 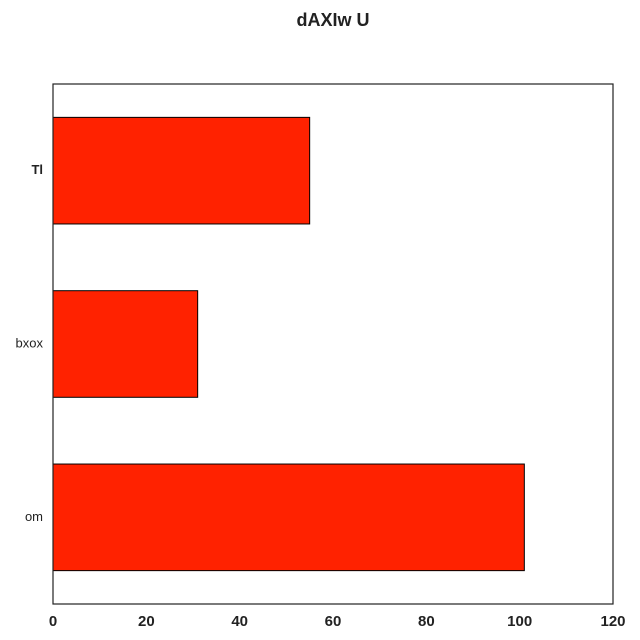 I want to click on x-tick-label: 0, so click(x=53, y=621).